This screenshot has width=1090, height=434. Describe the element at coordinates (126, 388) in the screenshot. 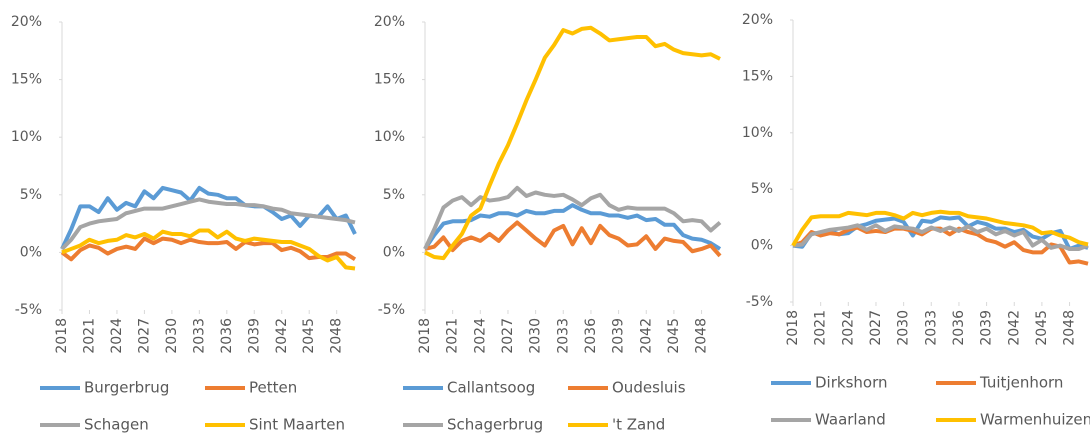

I see `legend-label: Burgerbrug` at that location.